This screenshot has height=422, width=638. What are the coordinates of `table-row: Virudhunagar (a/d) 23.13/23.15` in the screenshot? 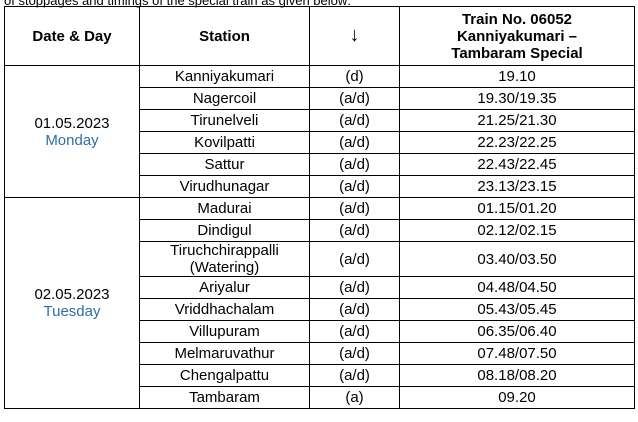 It's located at (320, 186).